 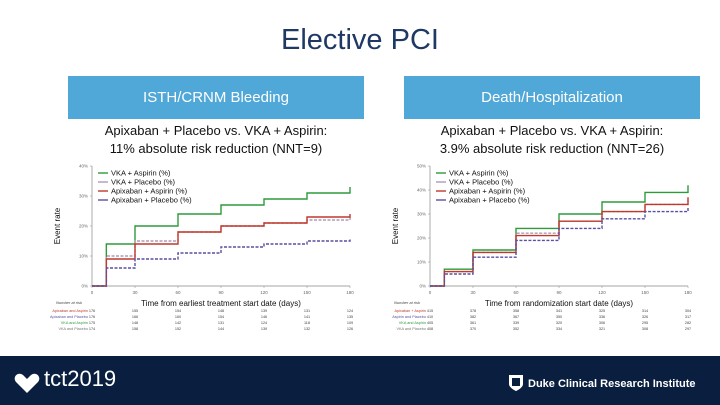 What do you see at coordinates (473, 323) in the screenshot?
I see `risk-value: 361` at bounding box center [473, 323].